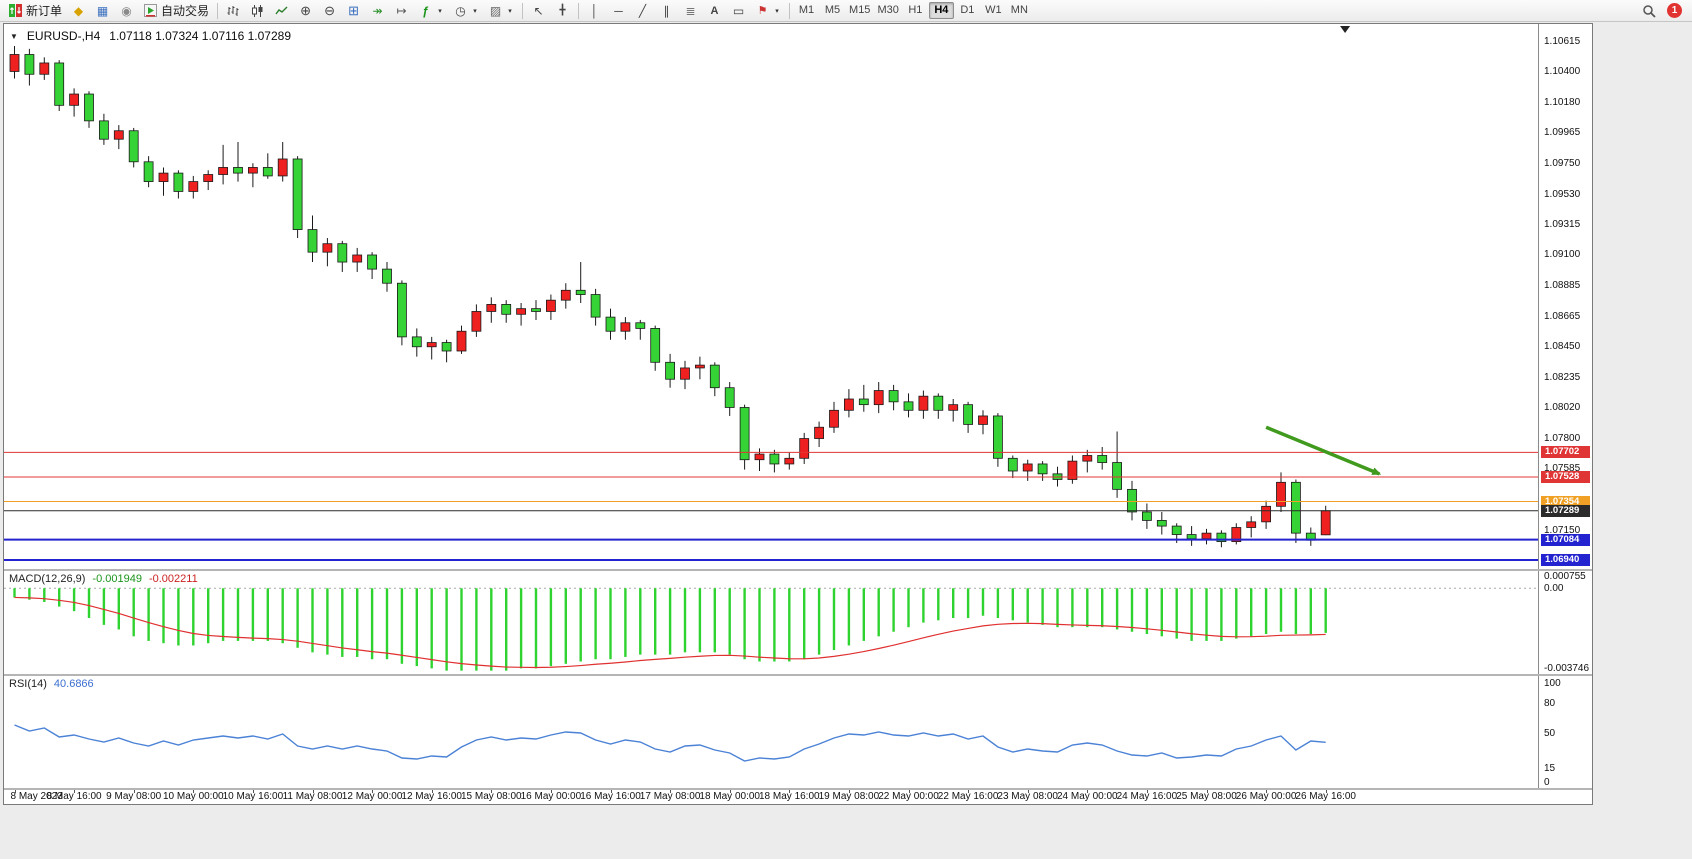 The image size is (1692, 859). Describe the element at coordinates (849, 796) in the screenshot. I see `time-axis-label: 19 May 08:00` at that location.